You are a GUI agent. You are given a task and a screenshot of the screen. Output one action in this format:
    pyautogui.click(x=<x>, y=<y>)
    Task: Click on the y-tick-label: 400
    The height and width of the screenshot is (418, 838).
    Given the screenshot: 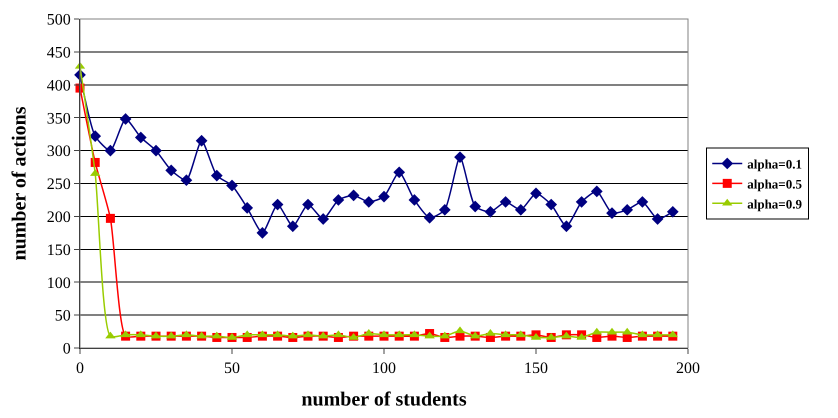 What is the action you would take?
    pyautogui.click(x=58, y=85)
    